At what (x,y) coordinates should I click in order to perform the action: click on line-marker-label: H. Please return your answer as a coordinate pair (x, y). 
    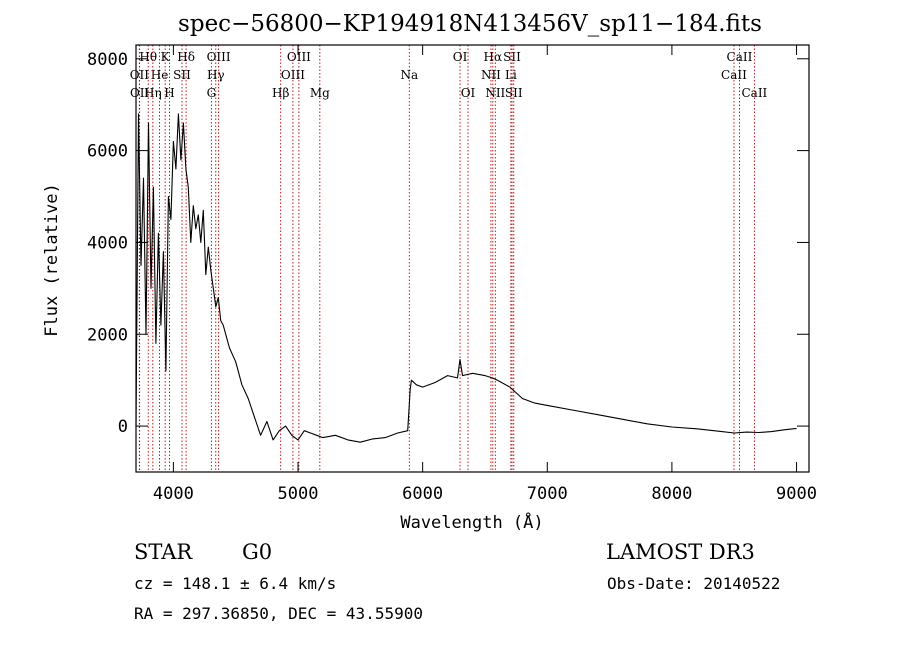
    Looking at the image, I should click on (169, 93).